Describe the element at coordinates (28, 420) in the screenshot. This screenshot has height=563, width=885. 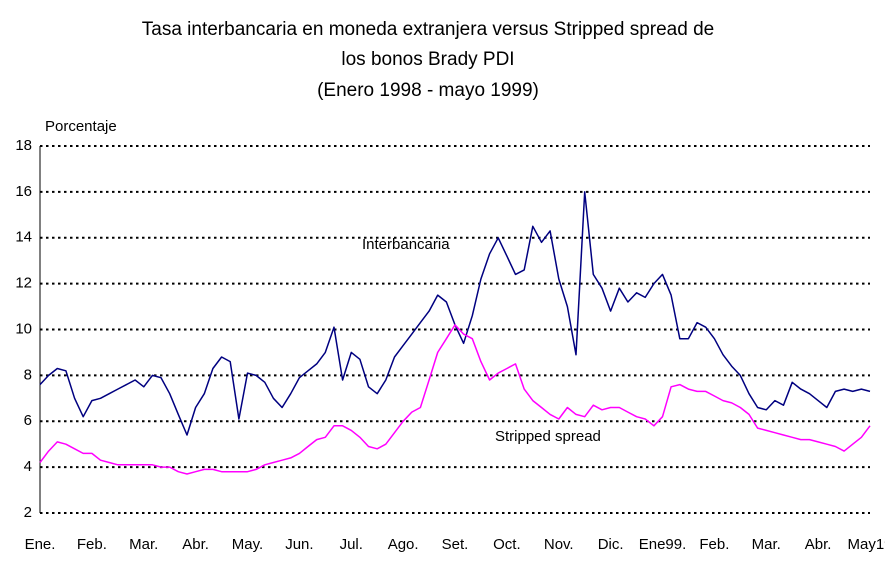
I see `y-tick-label: 6` at that location.